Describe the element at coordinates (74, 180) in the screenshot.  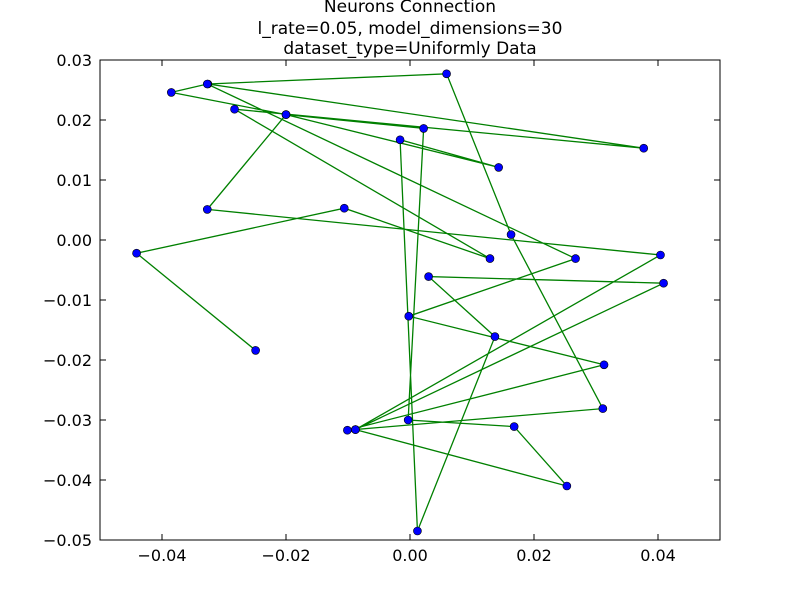
I see `y-tick-label: 0.01` at that location.